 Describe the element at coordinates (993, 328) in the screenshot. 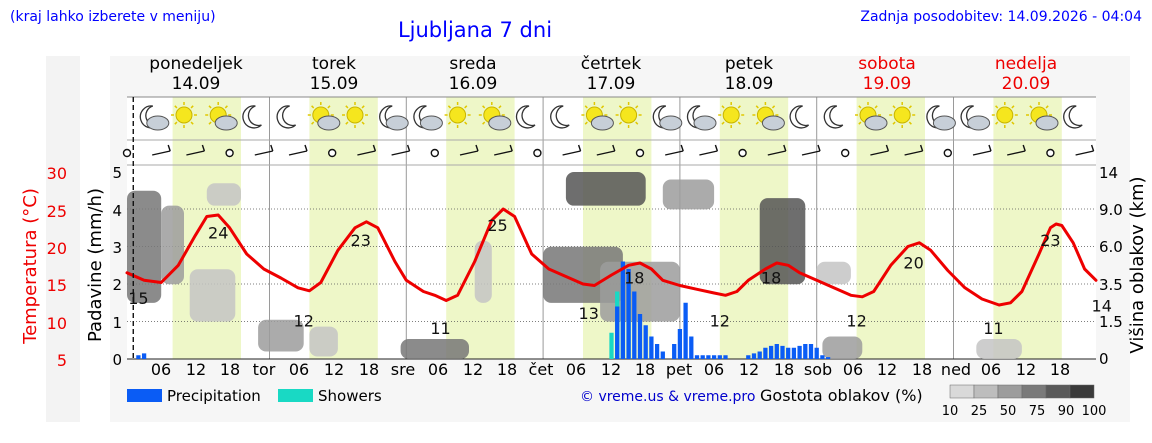

I see `temperature-label: 11` at that location.